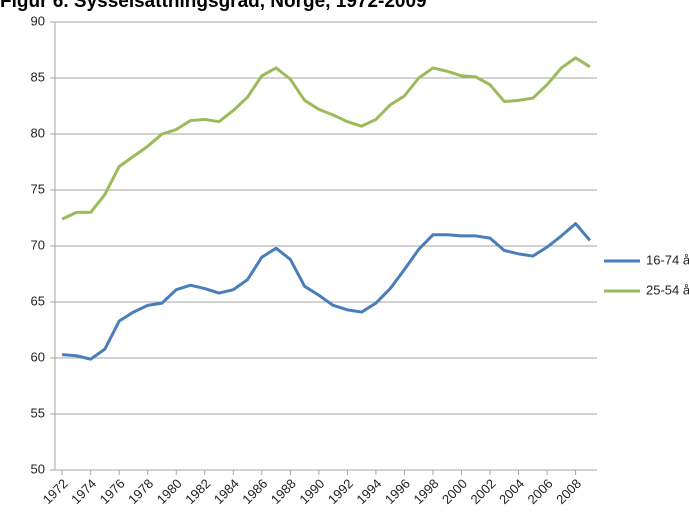 The image size is (689, 532). Describe the element at coordinates (340, 491) in the screenshot. I see `x-tick-label: 1992` at that location.